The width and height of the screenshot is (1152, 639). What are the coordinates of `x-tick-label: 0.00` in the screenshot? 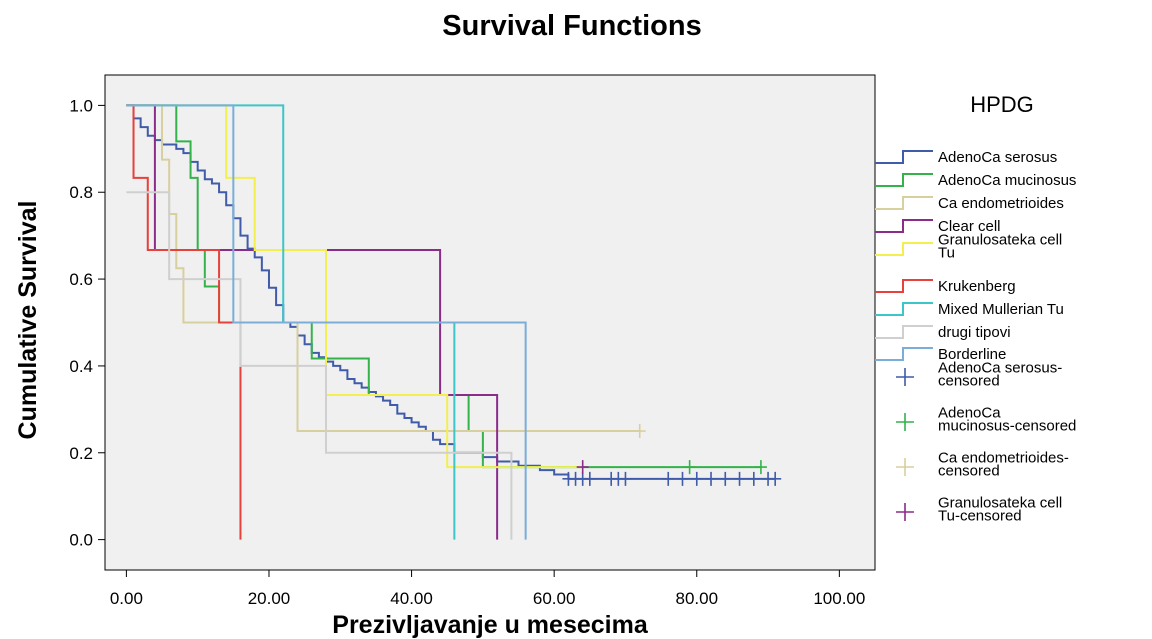 It's located at (126, 598).